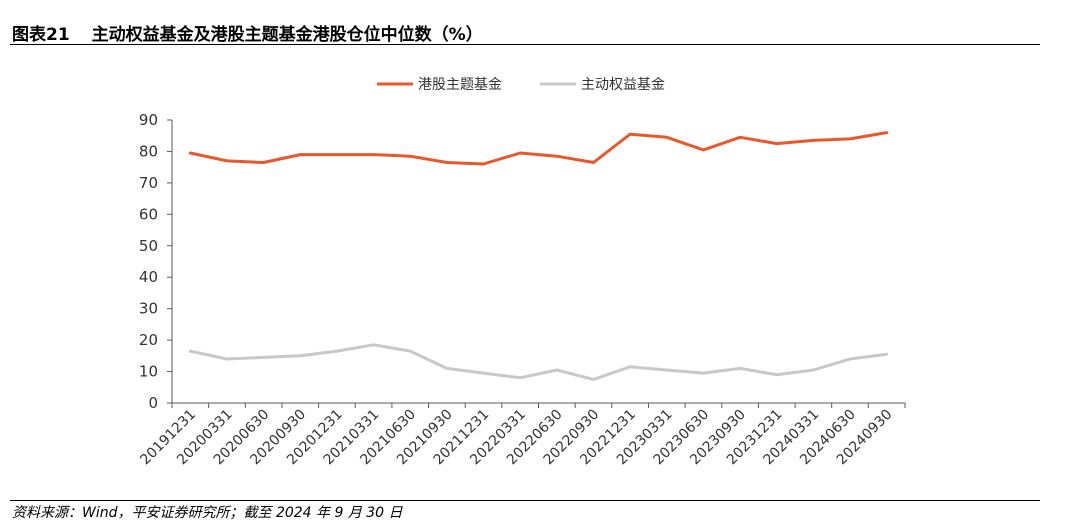  I want to click on series-line-active-equity-funds, so click(538, 362).